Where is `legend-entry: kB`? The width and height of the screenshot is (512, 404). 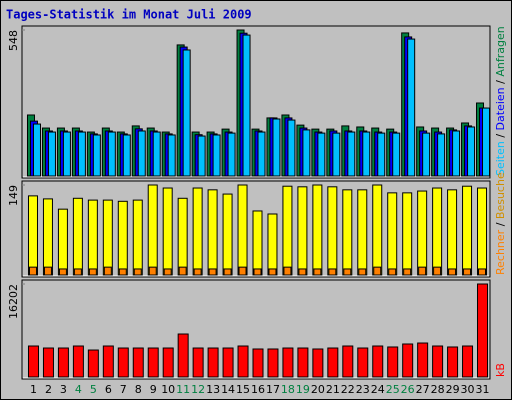
legend-entry: kB is located at coordinates (500, 370).